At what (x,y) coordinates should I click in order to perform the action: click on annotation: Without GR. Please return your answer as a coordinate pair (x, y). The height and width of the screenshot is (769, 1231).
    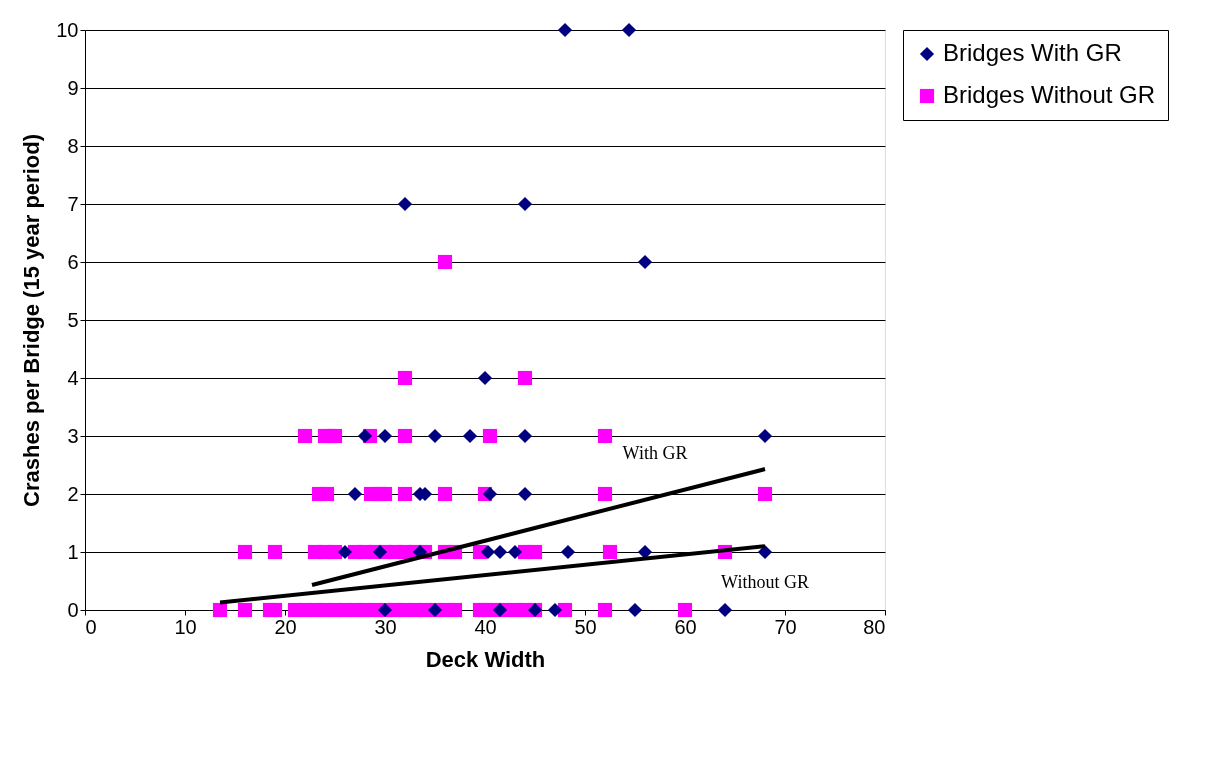
    Looking at the image, I should click on (765, 582).